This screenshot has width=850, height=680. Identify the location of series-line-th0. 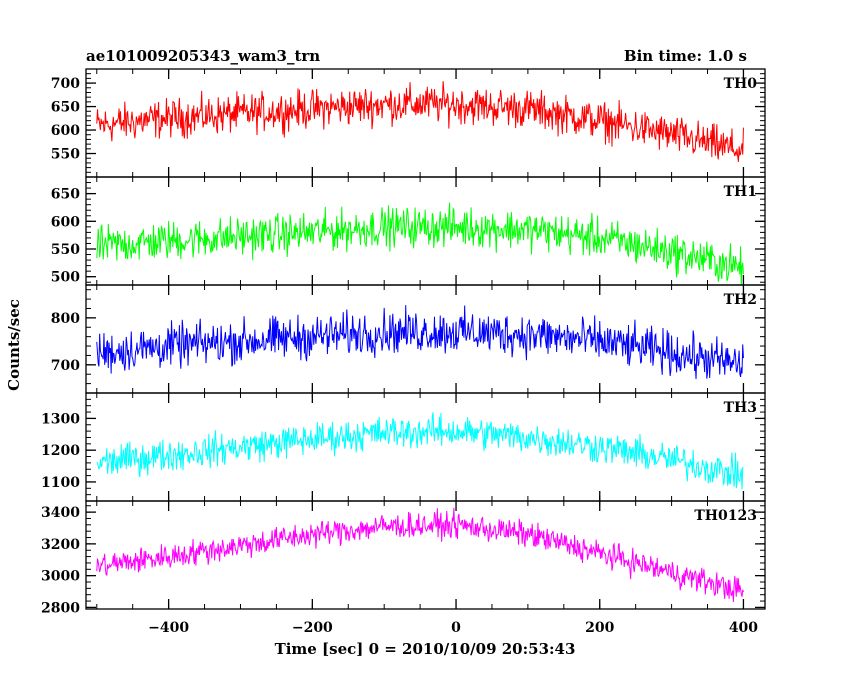
(420, 121).